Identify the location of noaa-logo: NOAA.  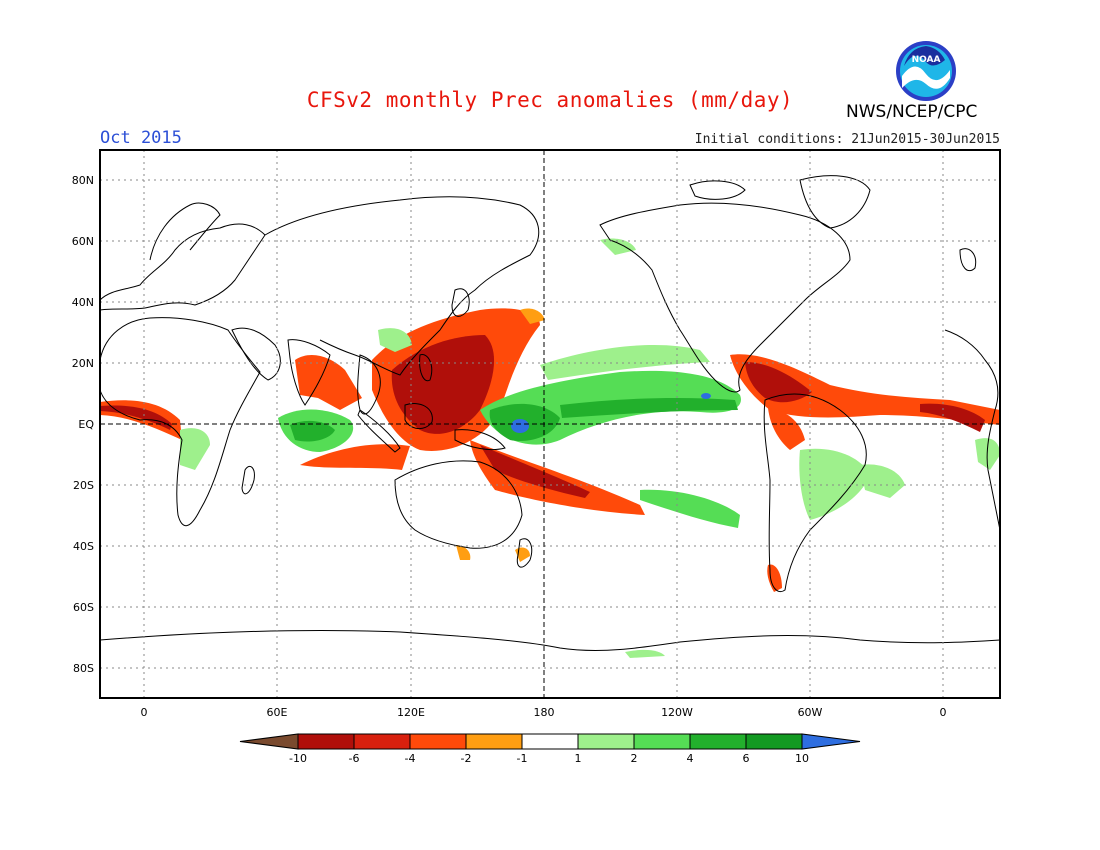
(926, 71).